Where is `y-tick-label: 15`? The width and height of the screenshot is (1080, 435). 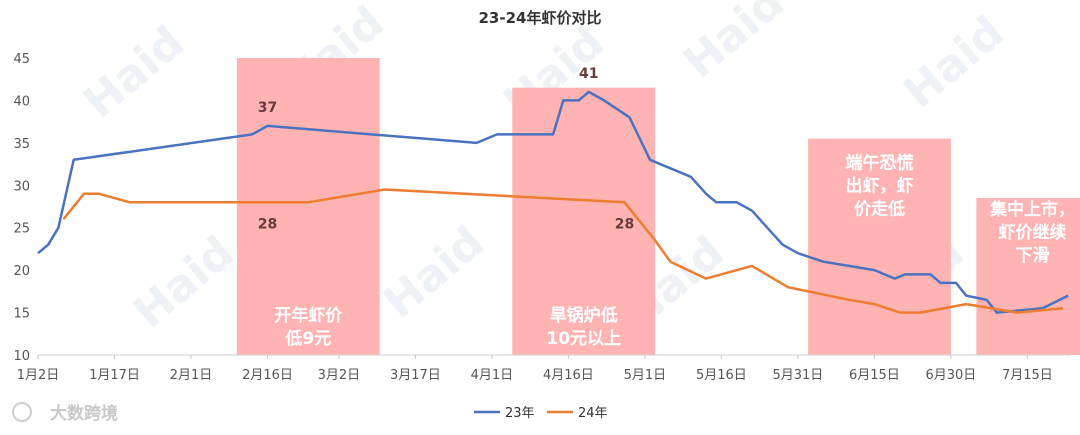
y-tick-label: 15 is located at coordinates (21, 314).